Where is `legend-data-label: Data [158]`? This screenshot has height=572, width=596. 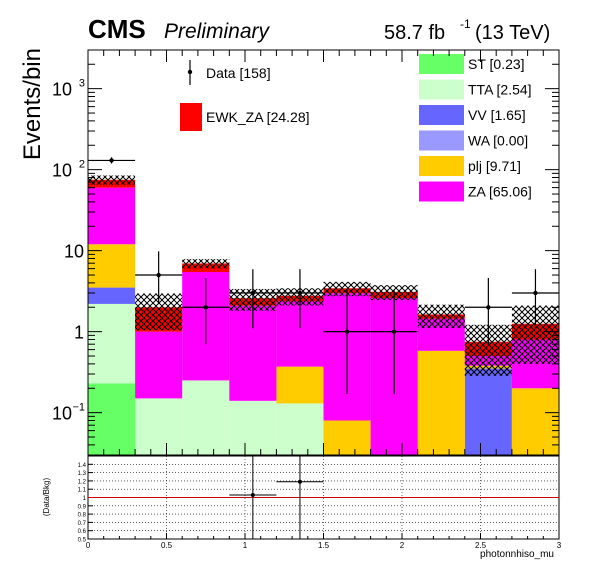 legend-data-label: Data [158] is located at coordinates (238, 73).